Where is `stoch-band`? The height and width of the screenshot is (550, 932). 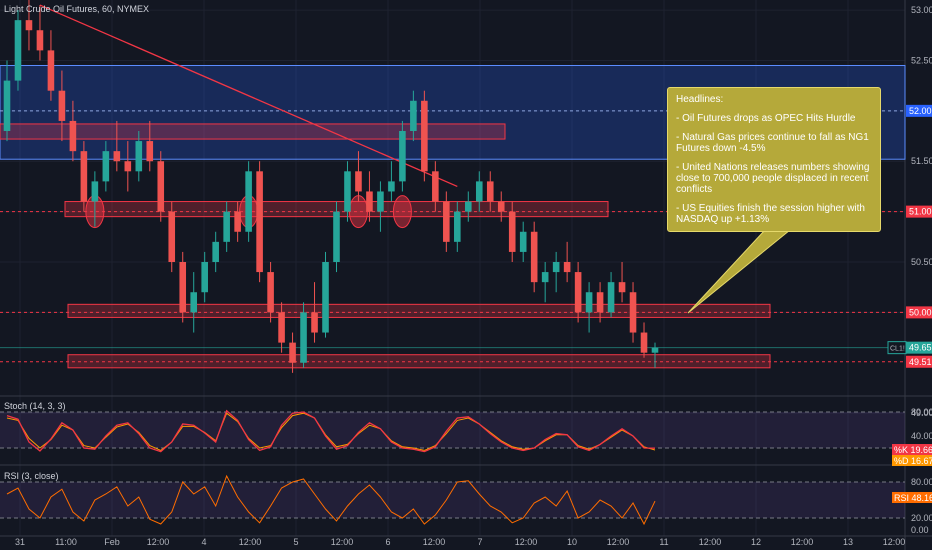
stoch-band is located at coordinates (452, 430).